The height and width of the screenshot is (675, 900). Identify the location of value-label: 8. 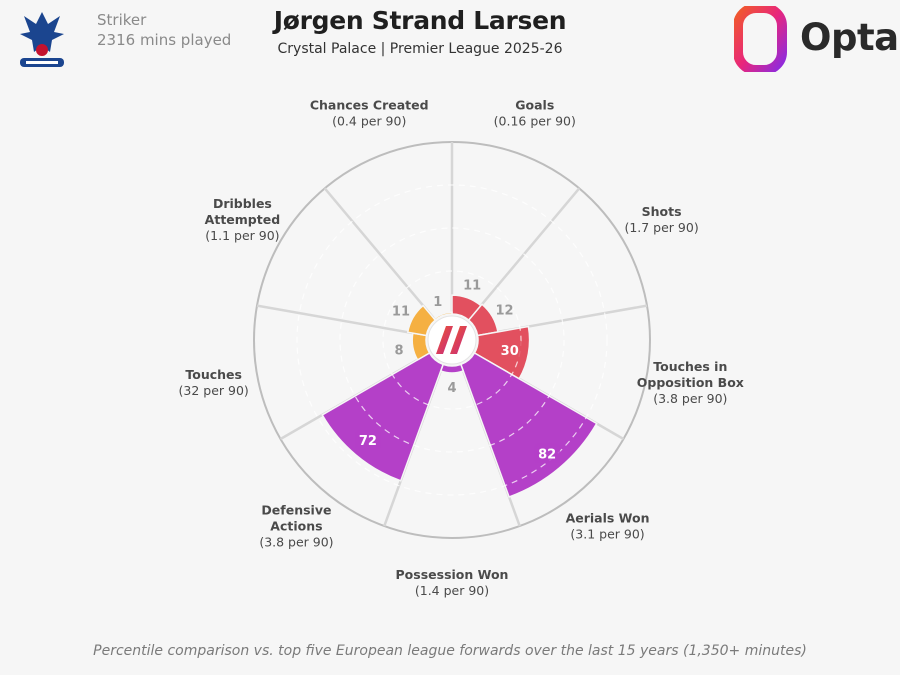
(399, 350).